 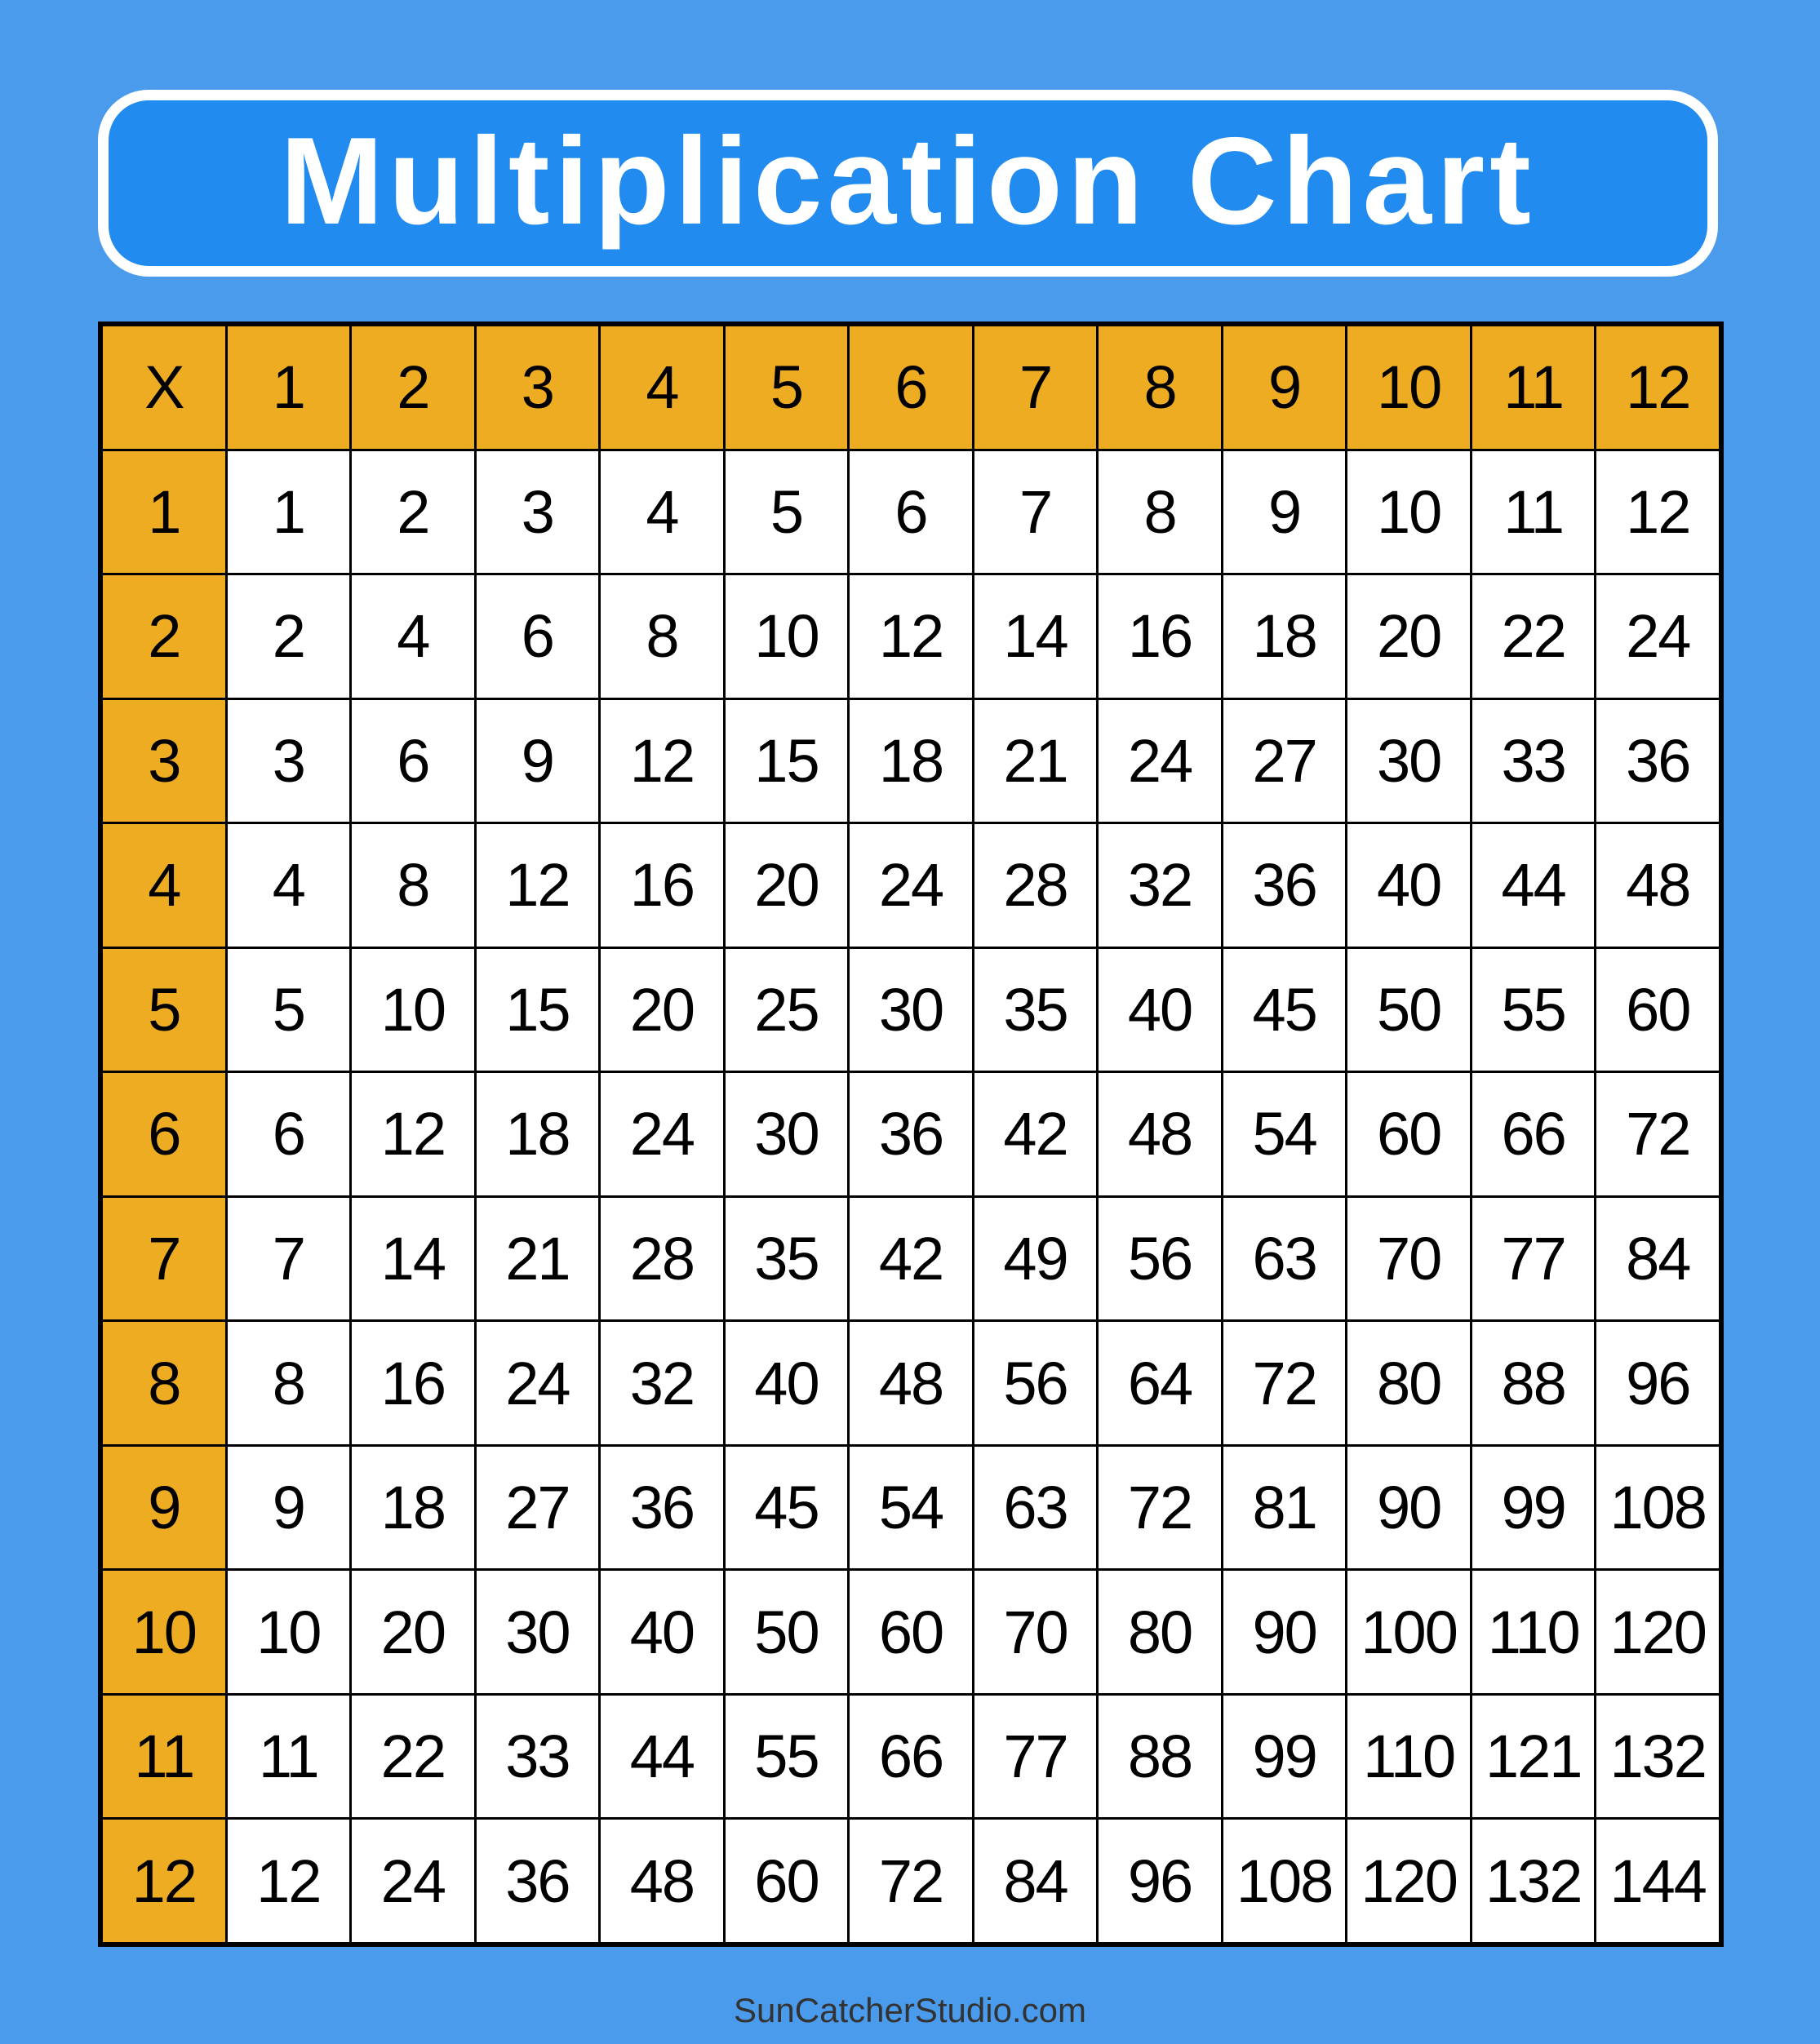 What do you see at coordinates (413, 388) in the screenshot?
I see `column-header-cell: 2` at bounding box center [413, 388].